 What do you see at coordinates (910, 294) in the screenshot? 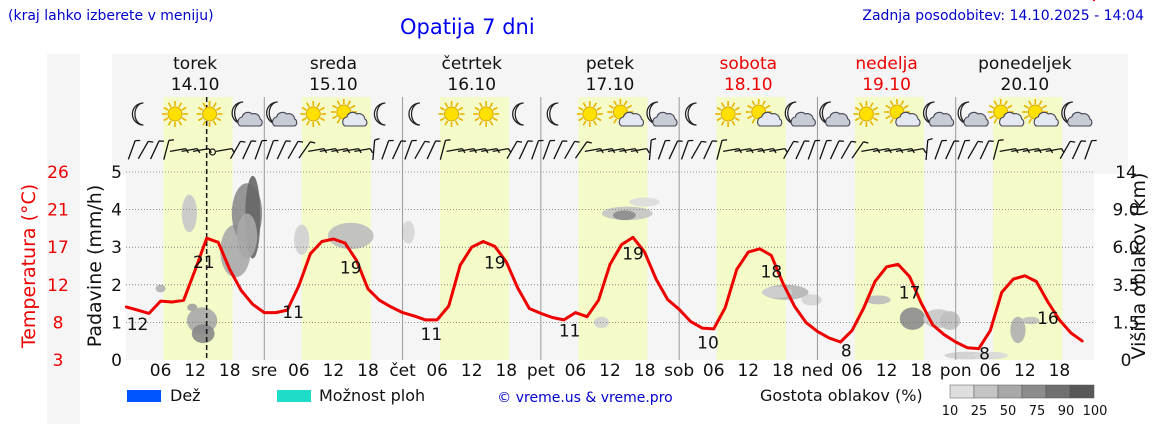
I see `temperature-label: 17` at bounding box center [910, 294].